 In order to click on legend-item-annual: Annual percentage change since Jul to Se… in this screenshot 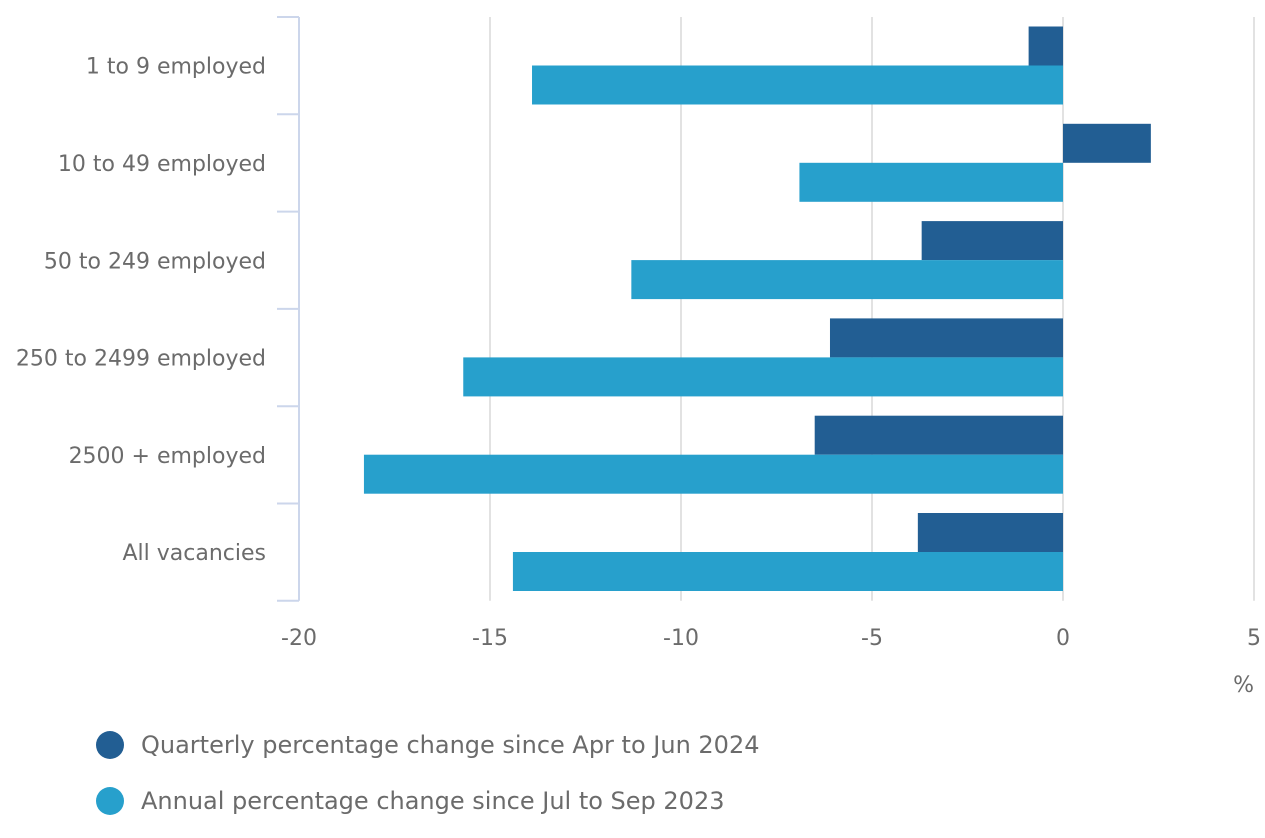, I will do `click(427, 801)`.